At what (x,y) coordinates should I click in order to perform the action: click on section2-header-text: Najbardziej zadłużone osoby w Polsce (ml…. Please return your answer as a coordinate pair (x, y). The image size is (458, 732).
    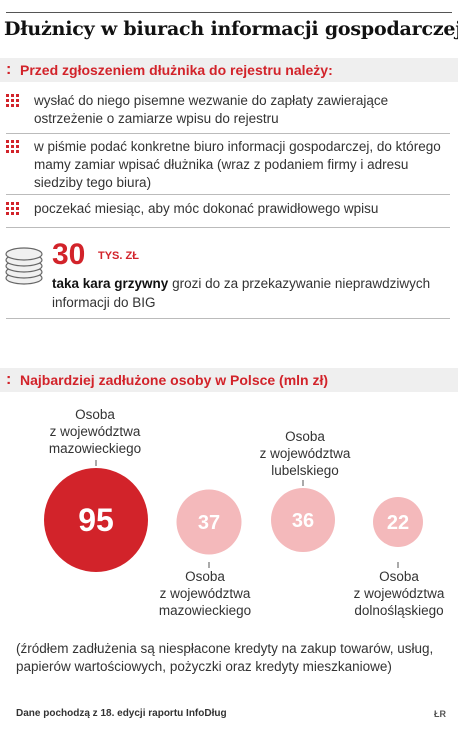
    Looking at the image, I should click on (174, 380).